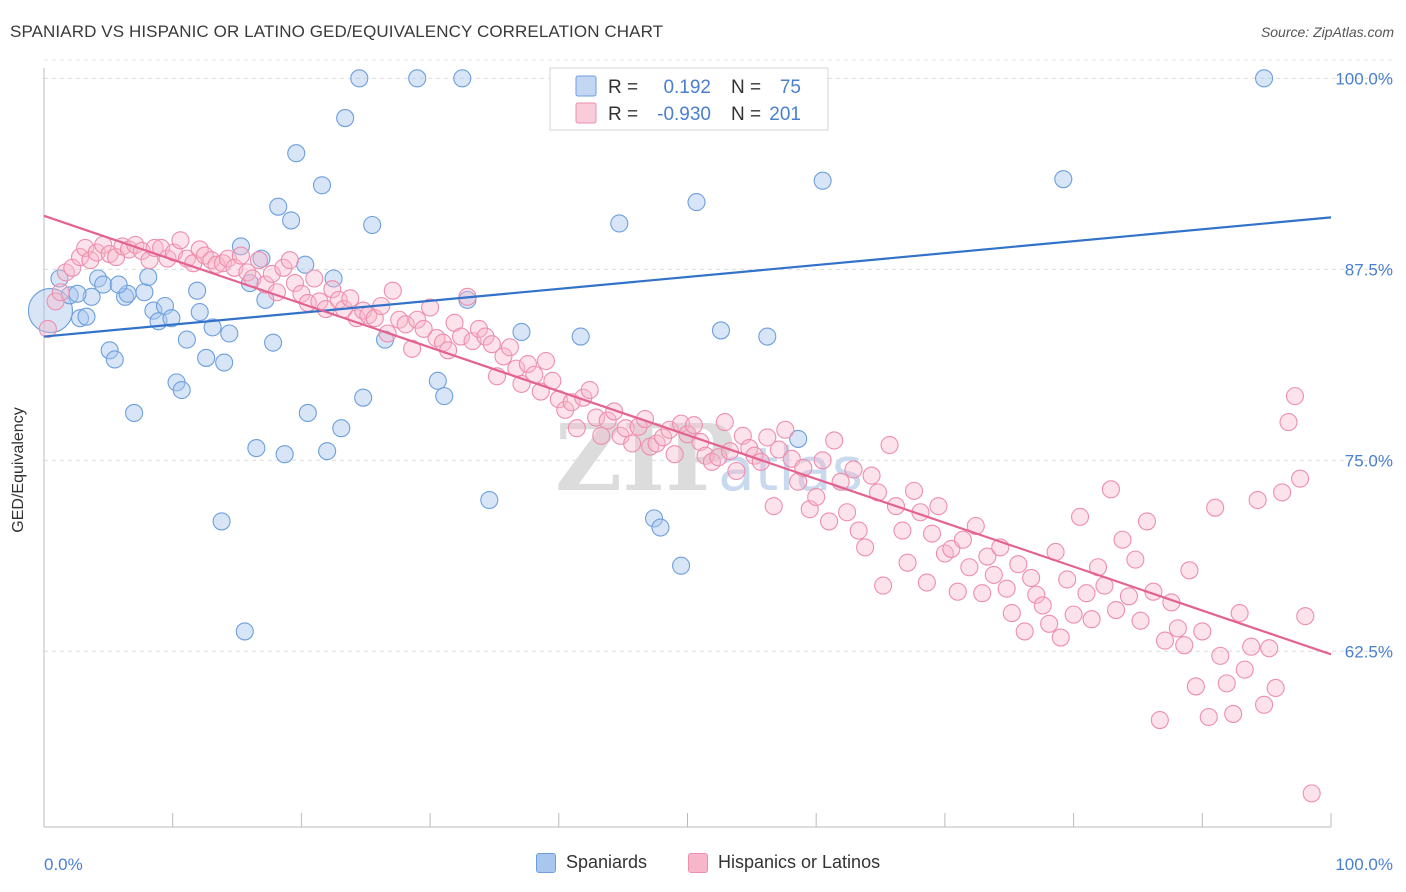  I want to click on x-tick-label-min: 0.0%, so click(63, 864).